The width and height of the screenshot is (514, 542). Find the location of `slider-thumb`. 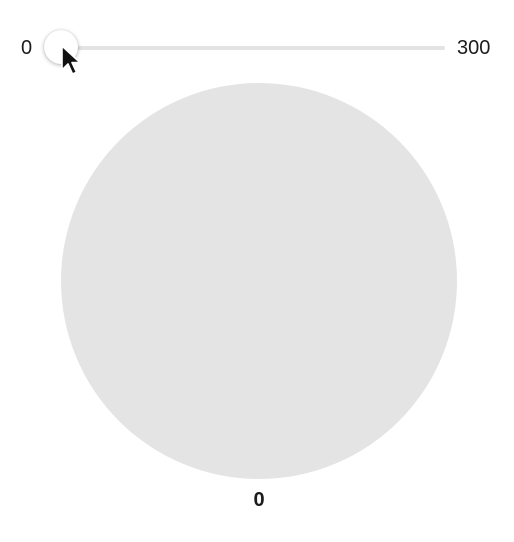

slider-thumb is located at coordinates (61, 47).